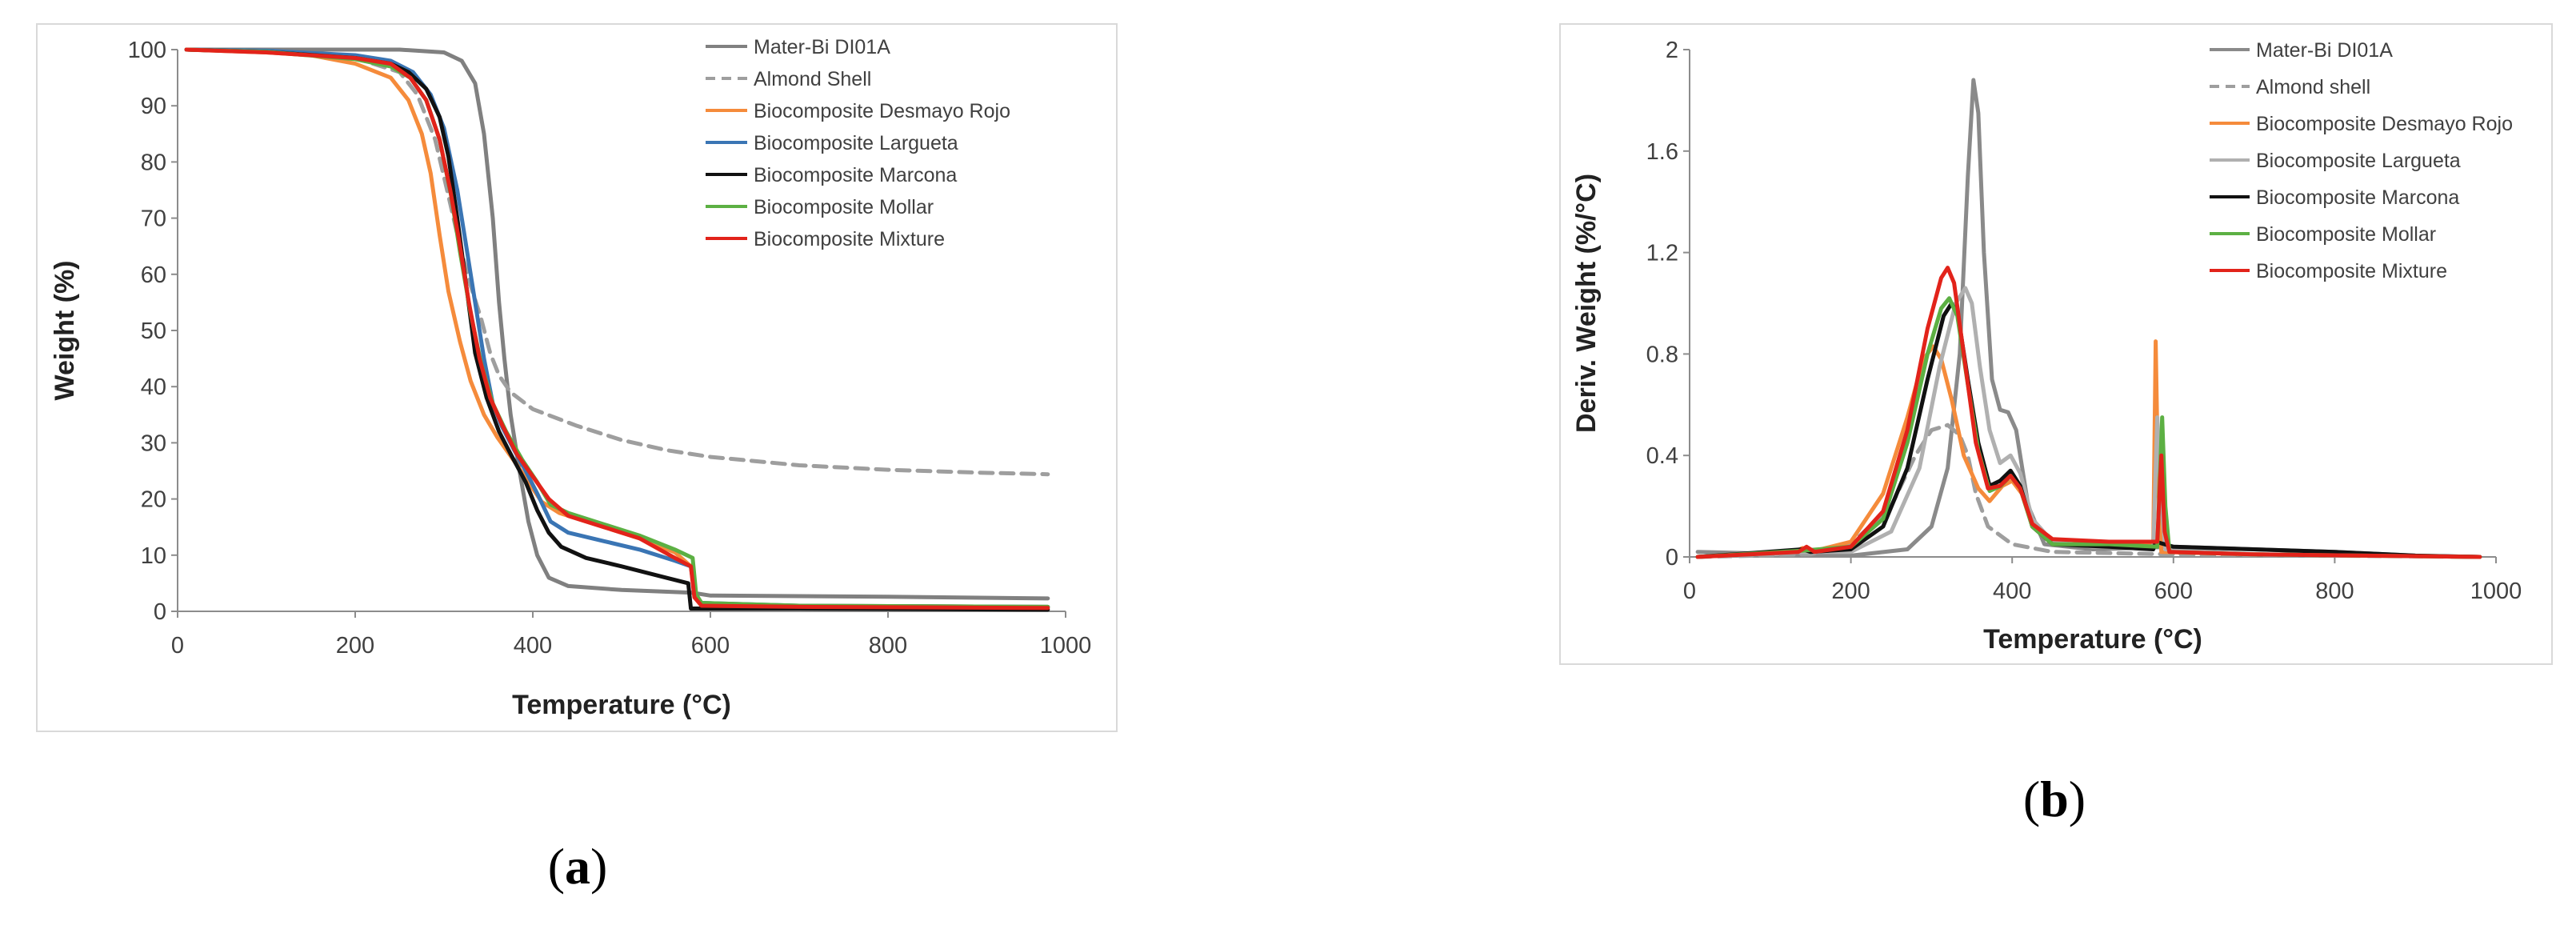 This screenshot has width=2576, height=929. Describe the element at coordinates (2358, 161) in the screenshot. I see `chart-b-legend-label: Biocomposite Largueta` at that location.